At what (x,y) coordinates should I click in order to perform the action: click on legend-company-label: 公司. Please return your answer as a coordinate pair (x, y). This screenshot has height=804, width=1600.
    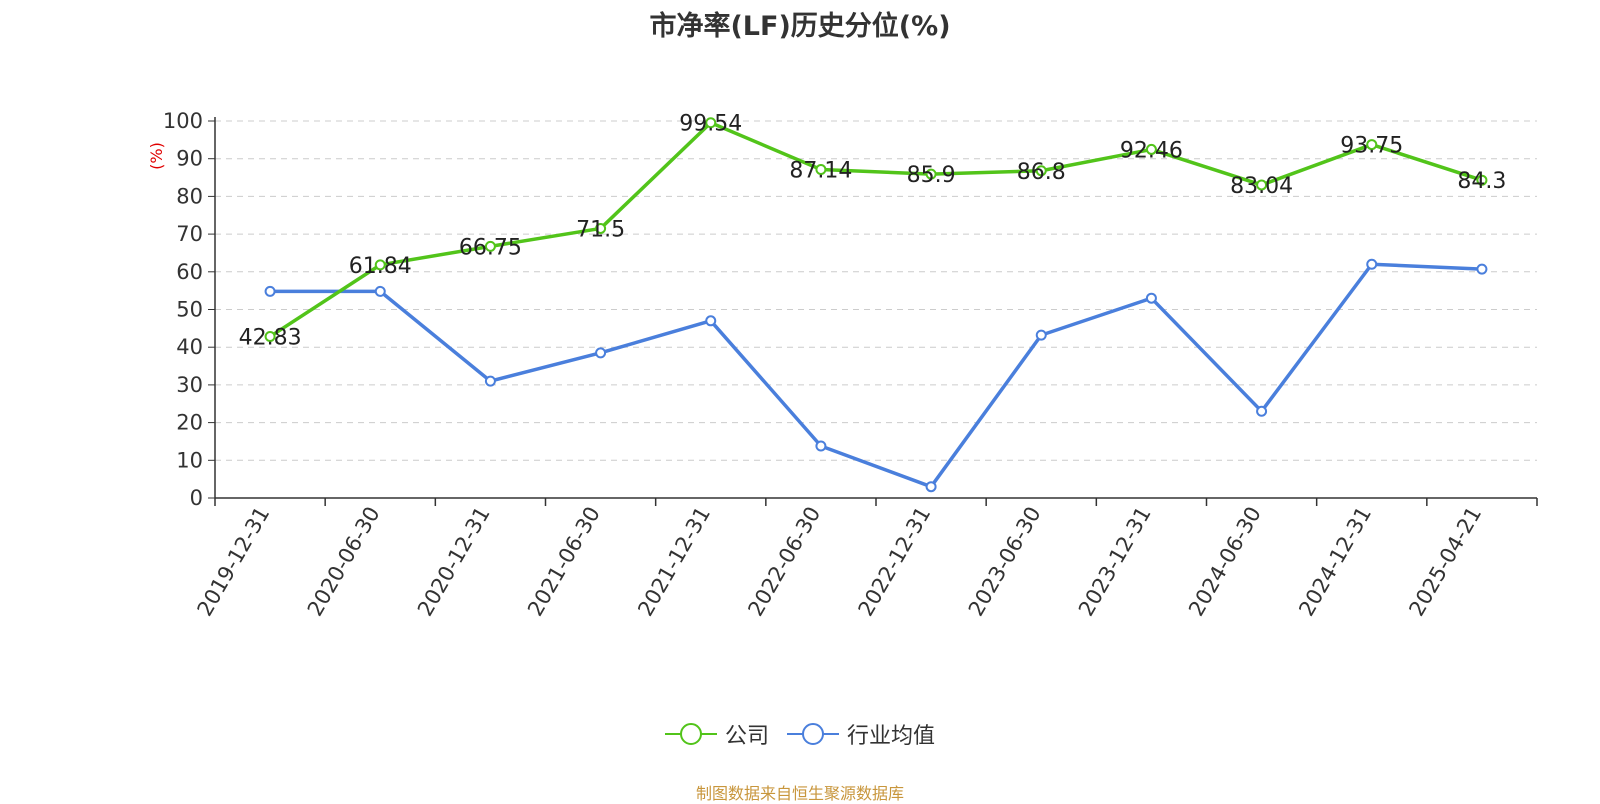
    Looking at the image, I should click on (746, 736).